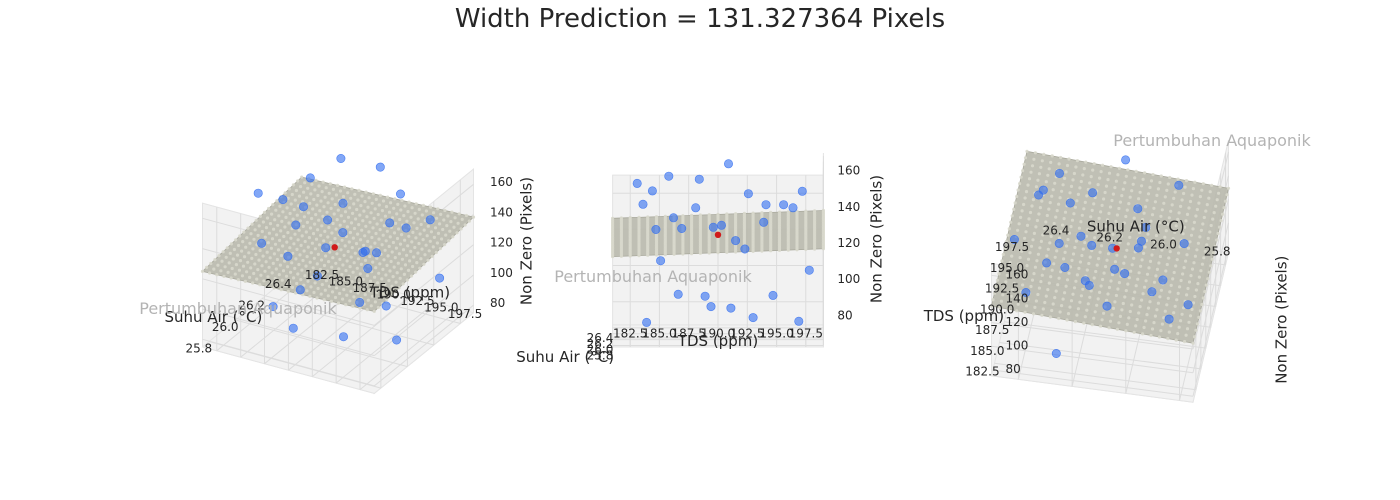 The height and width of the screenshot is (500, 1400). What do you see at coordinates (689, 334) in the screenshot?
I see `y-tick-label: 187.5` at bounding box center [689, 334].